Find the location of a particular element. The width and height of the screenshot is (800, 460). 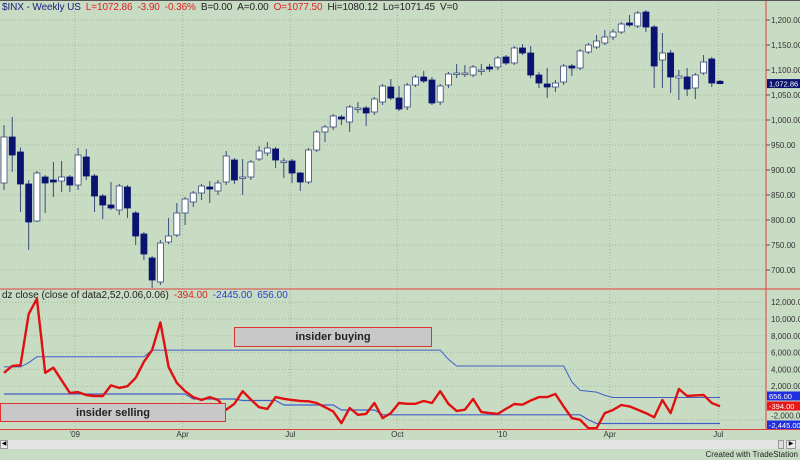

volume: V=0 is located at coordinates (449, 7).